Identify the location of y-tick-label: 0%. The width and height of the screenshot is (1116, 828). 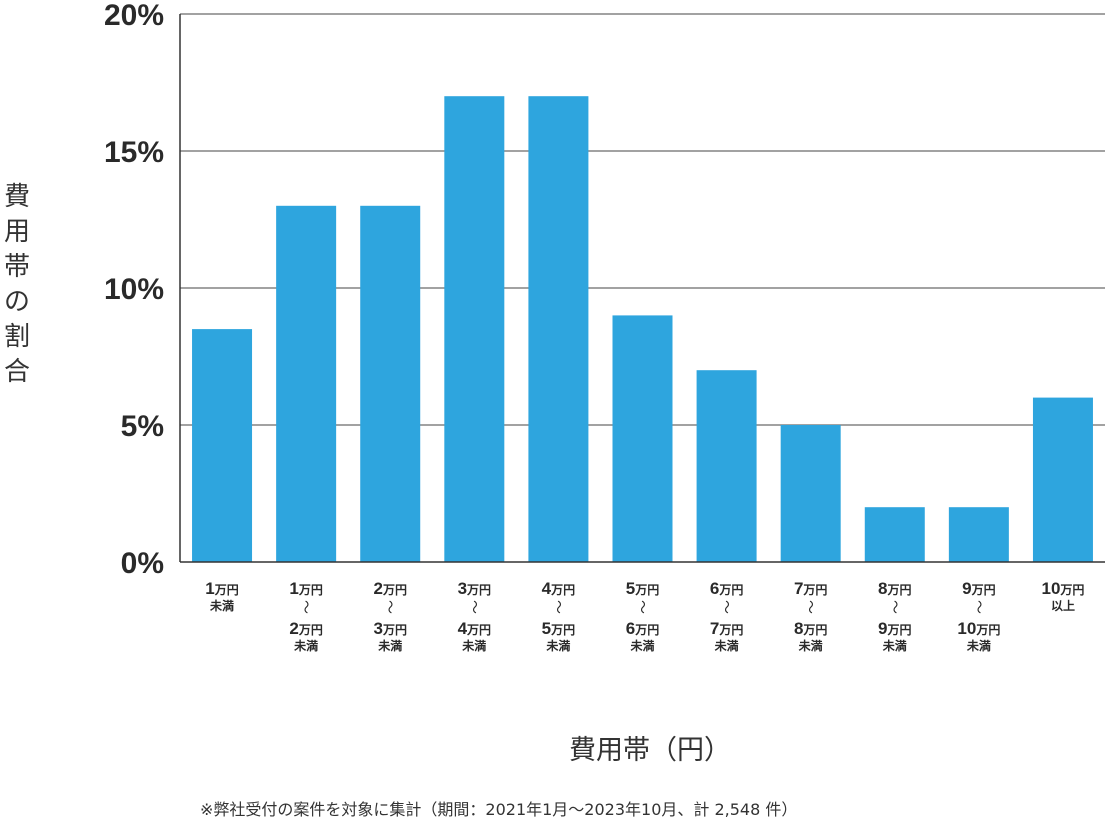
(142, 563).